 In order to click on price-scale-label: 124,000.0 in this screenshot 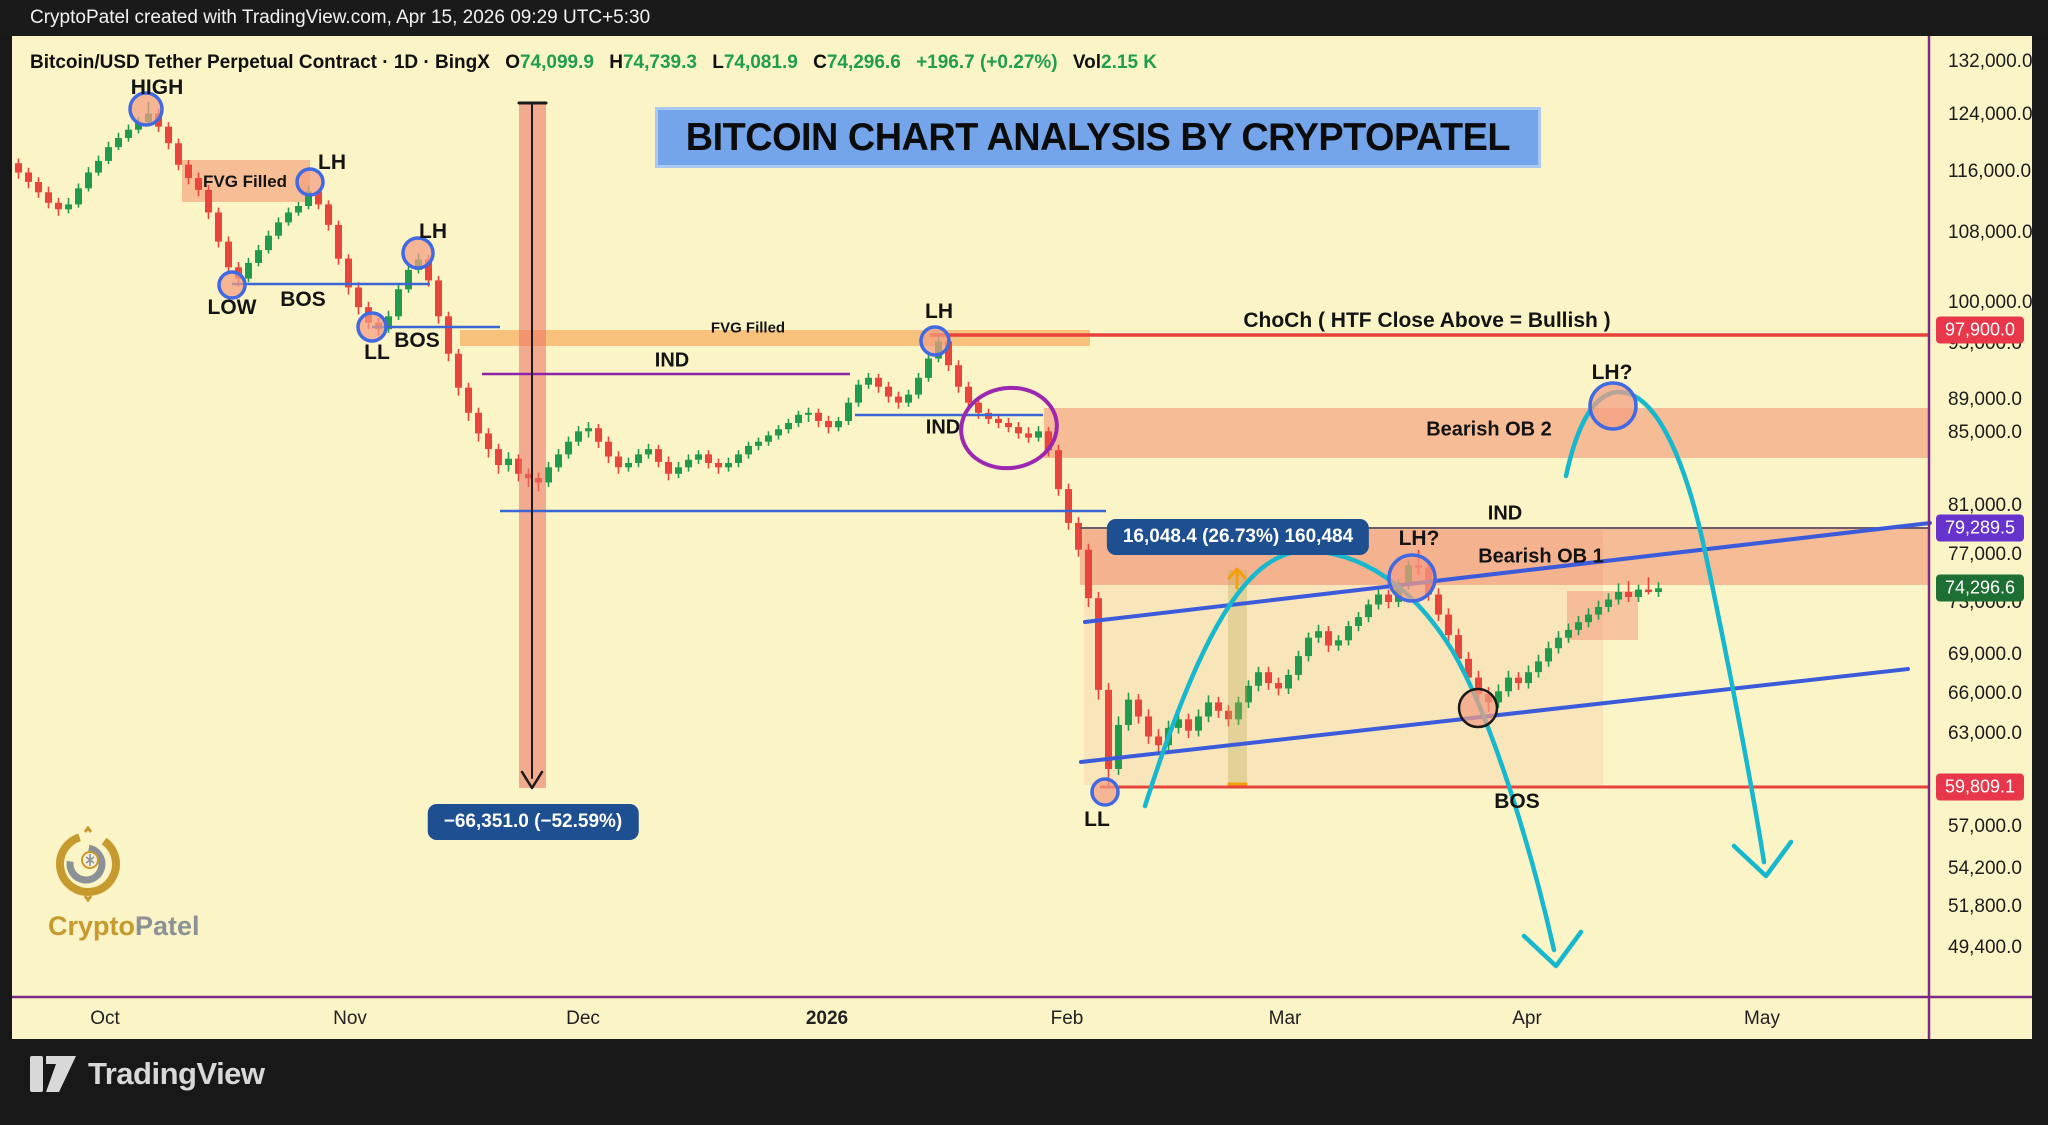, I will do `click(1990, 114)`.